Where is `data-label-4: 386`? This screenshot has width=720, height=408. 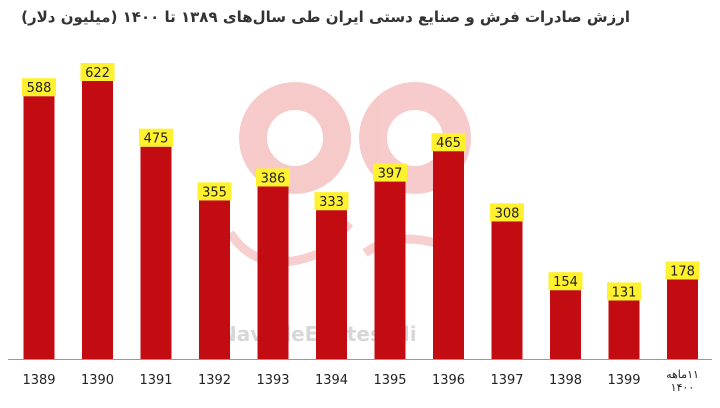 data-label-4: 386 is located at coordinates (273, 178).